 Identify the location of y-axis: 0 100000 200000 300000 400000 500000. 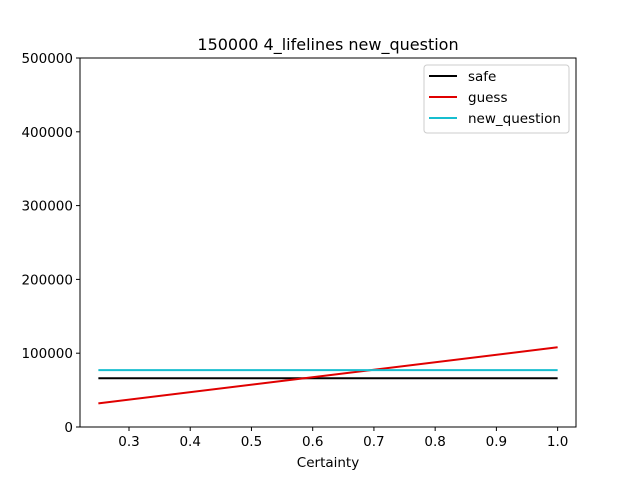
(50, 243).